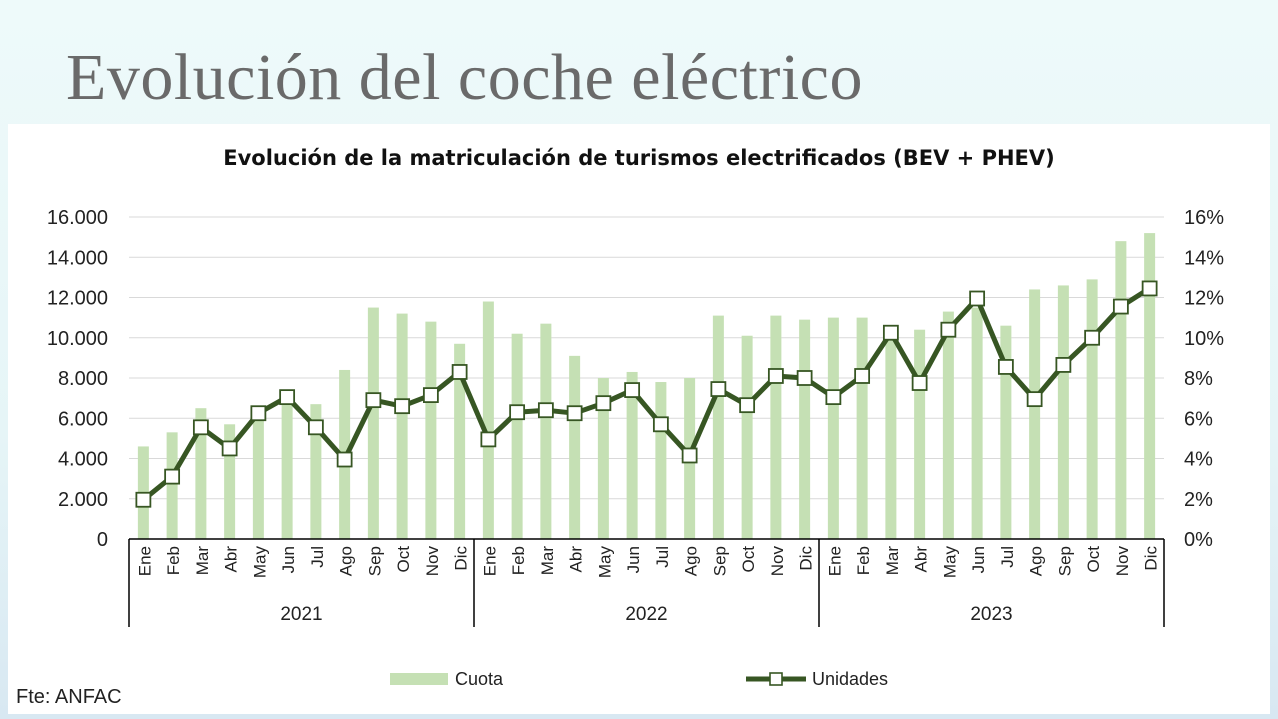 The height and width of the screenshot is (719, 1278). What do you see at coordinates (301, 614) in the screenshot?
I see `x-group-label: 2021` at bounding box center [301, 614].